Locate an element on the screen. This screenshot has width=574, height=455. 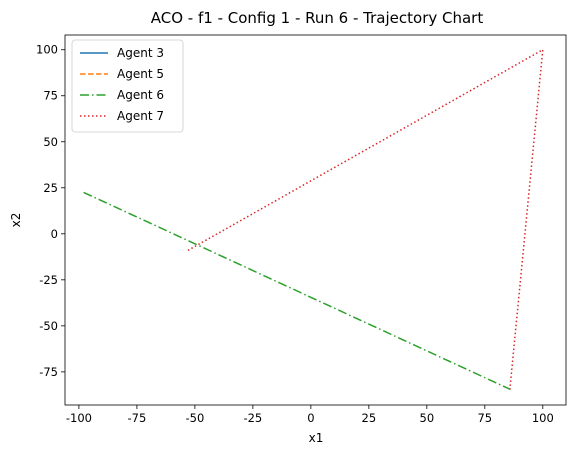
legend-item-label: Agent 3 is located at coordinates (140, 53).